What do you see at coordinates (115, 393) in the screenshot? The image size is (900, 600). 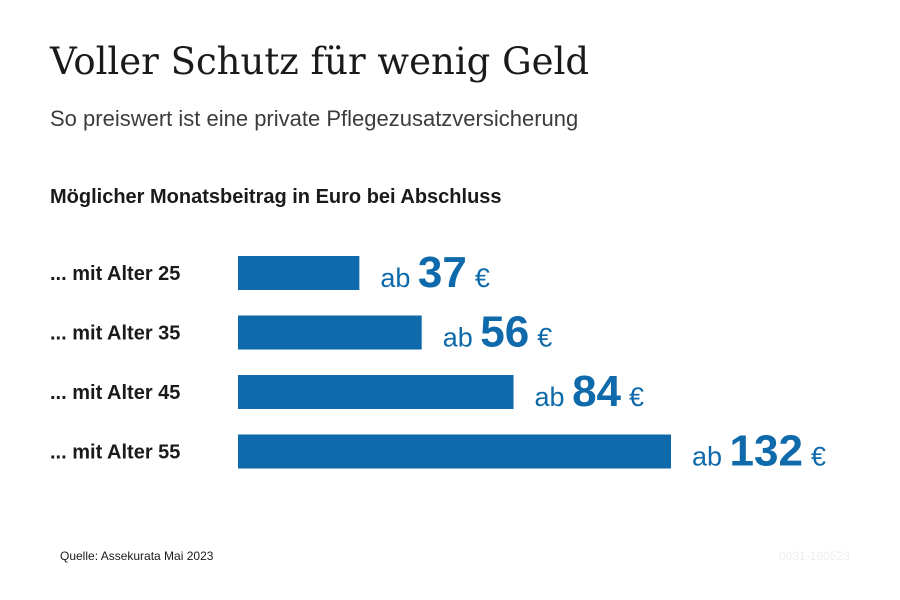 I see `category-label: ... mit Alter 45` at bounding box center [115, 393].